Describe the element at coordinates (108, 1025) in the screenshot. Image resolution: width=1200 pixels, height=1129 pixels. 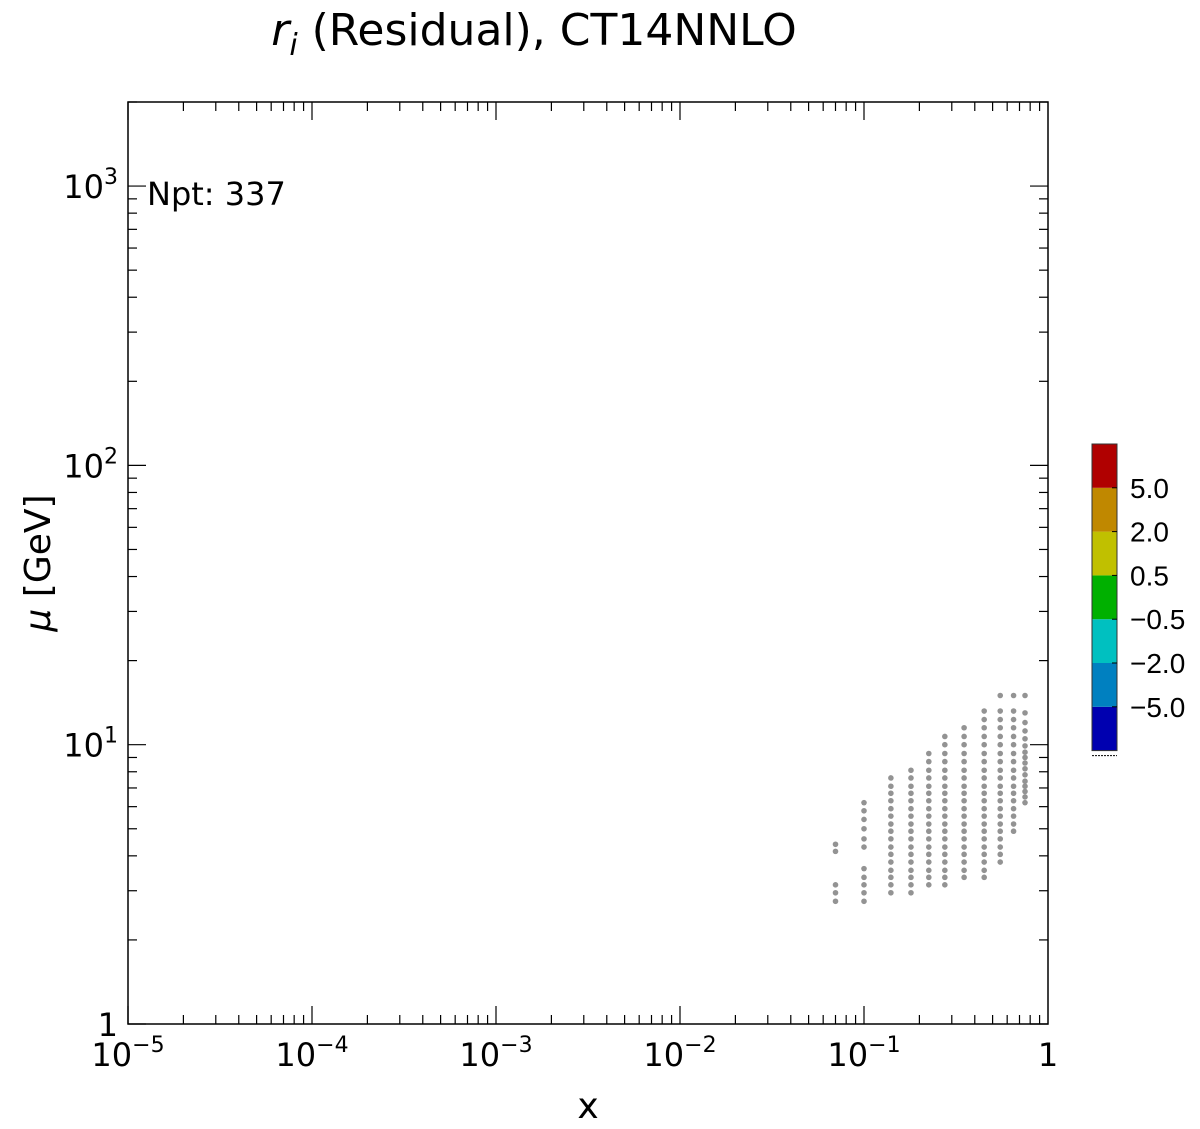
I see `y-tick-label: 1` at that location.